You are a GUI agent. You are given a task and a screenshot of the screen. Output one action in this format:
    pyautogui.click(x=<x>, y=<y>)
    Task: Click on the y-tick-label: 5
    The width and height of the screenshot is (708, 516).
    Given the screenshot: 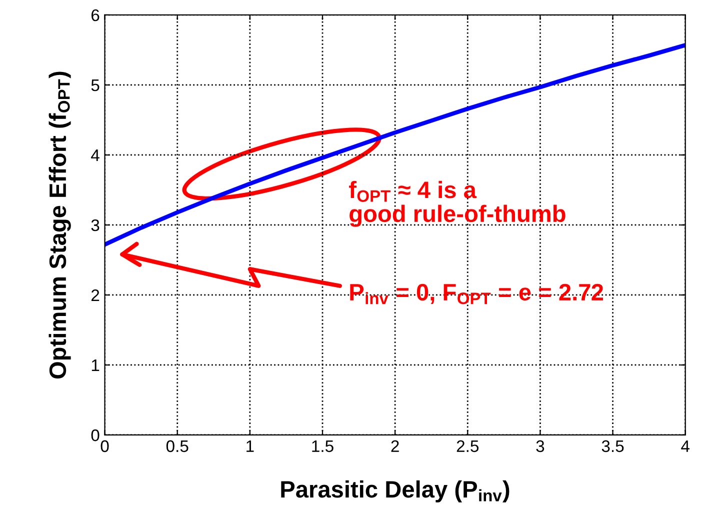 What is the action you would take?
    pyautogui.click(x=95, y=86)
    